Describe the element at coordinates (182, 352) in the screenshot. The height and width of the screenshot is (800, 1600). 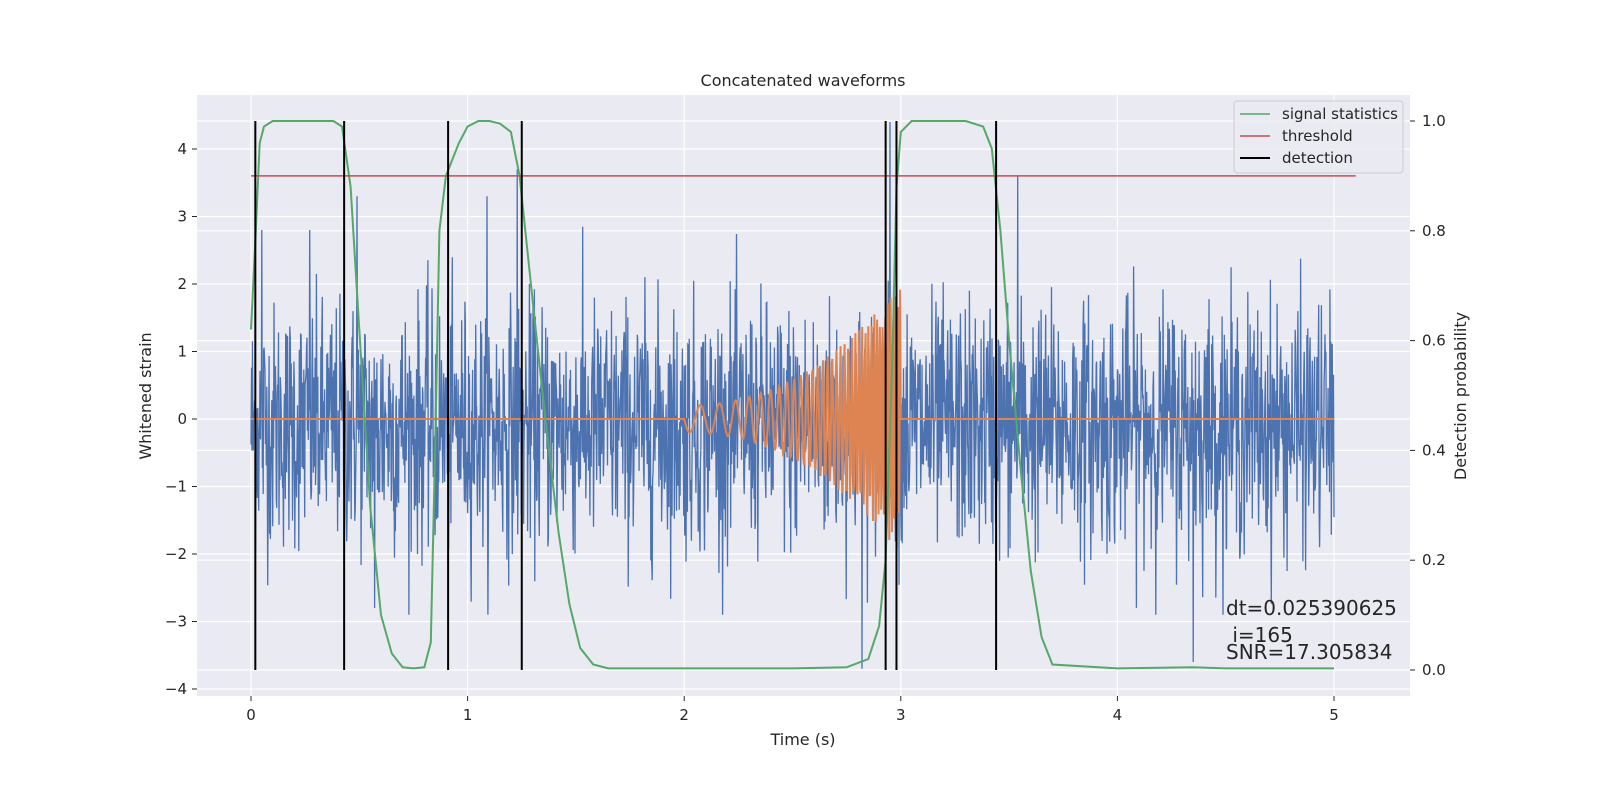
I see `y-tick-label: 1` at that location.